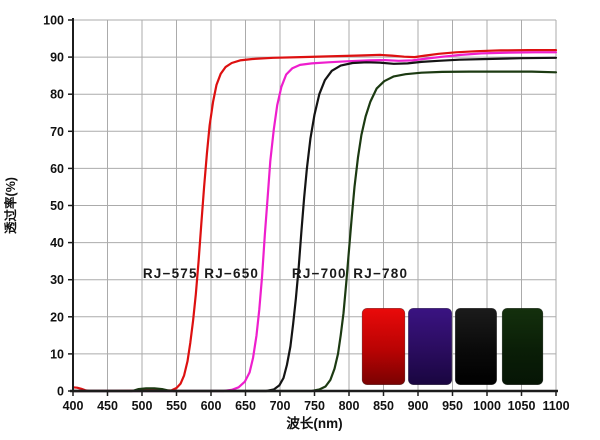 This screenshot has height=440, width=600. Describe the element at coordinates (57, 280) in the screenshot. I see `y-tick-label: 30` at that location.